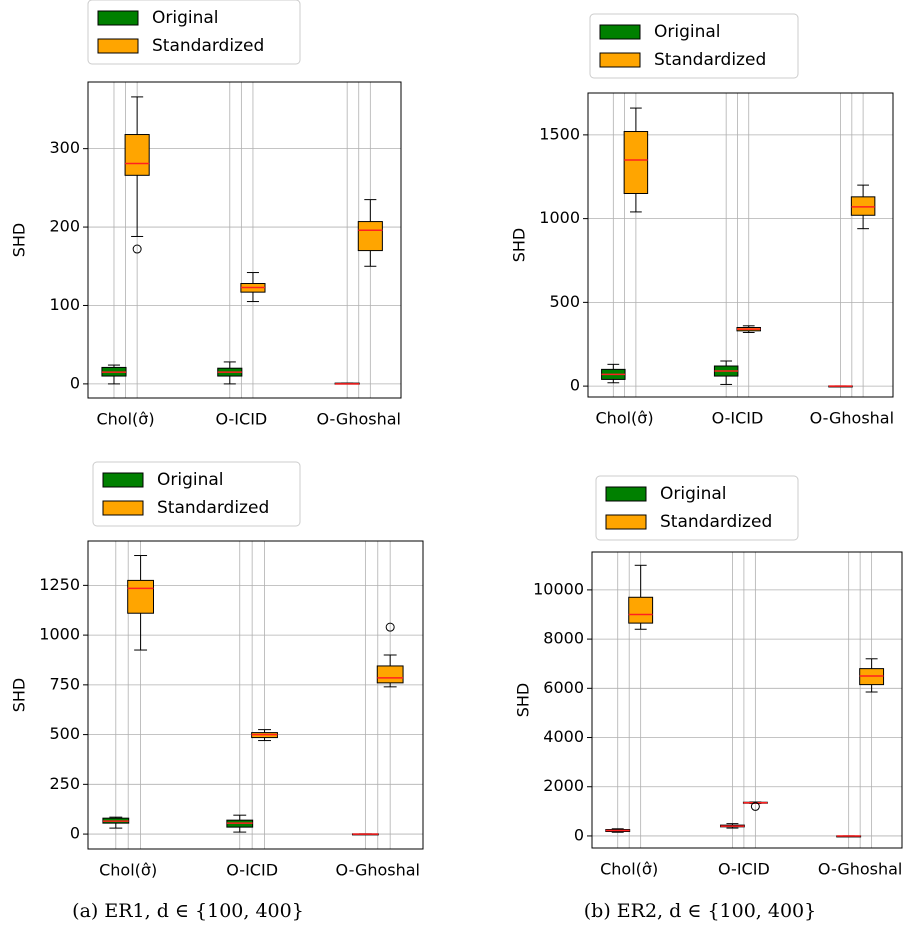  What do you see at coordinates (188, 911) in the screenshot?
I see `caption: (a) ER1, d ∈ {100, 400}` at bounding box center [188, 911].